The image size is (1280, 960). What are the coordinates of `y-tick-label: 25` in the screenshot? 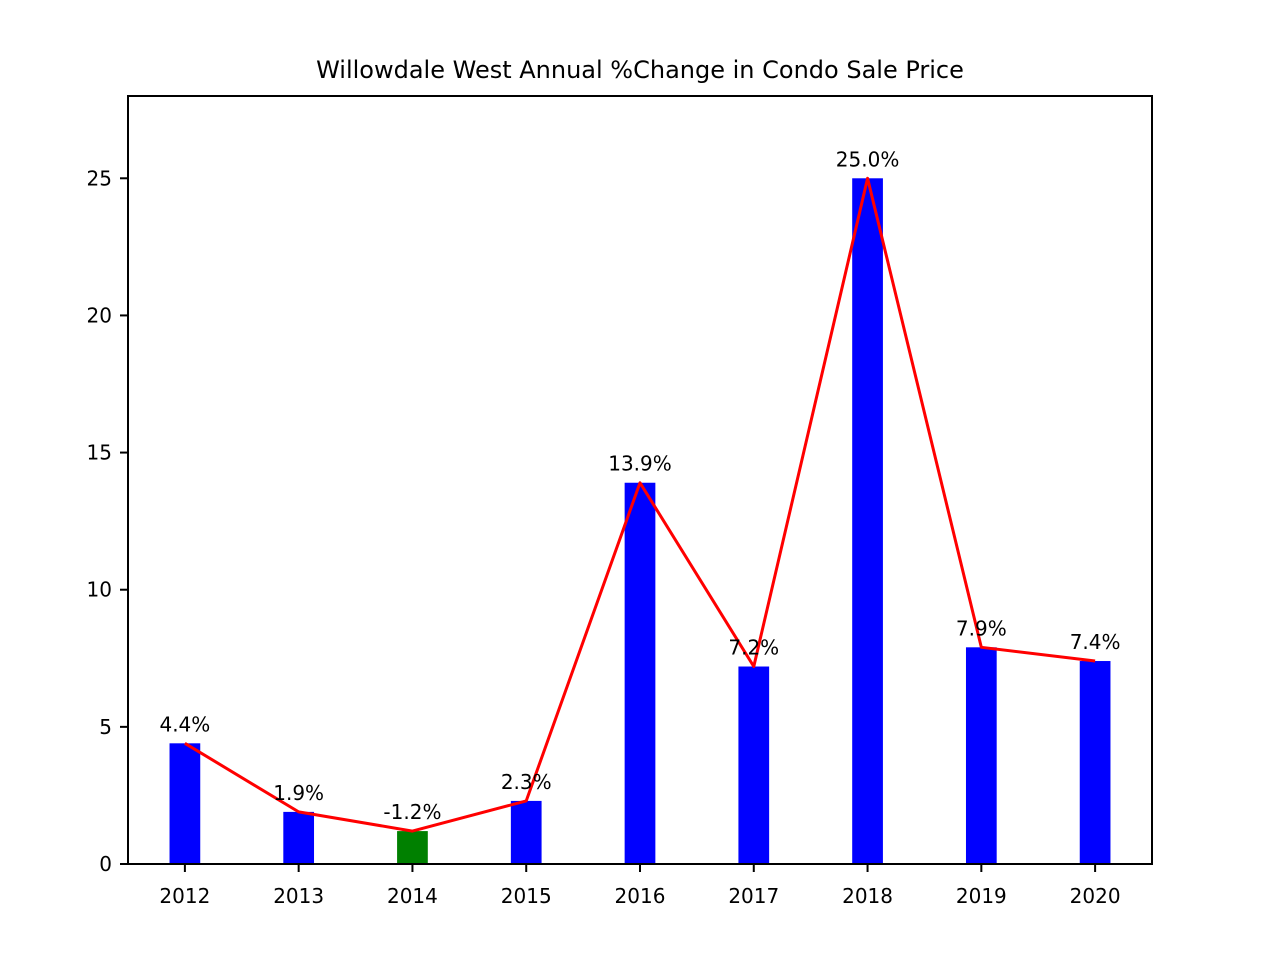 It's located at (99, 178).